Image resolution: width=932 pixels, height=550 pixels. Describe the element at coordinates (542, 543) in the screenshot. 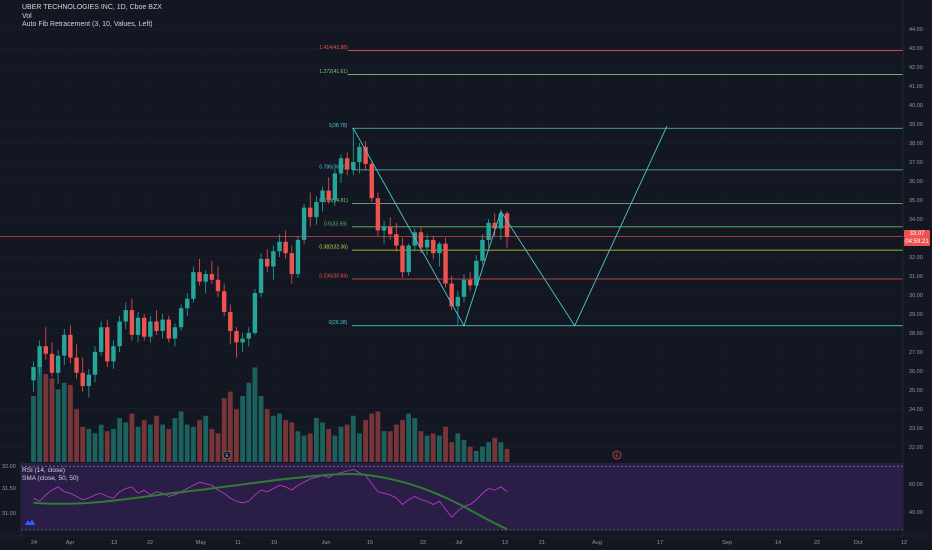

I see `time-label-12: 21` at that location.